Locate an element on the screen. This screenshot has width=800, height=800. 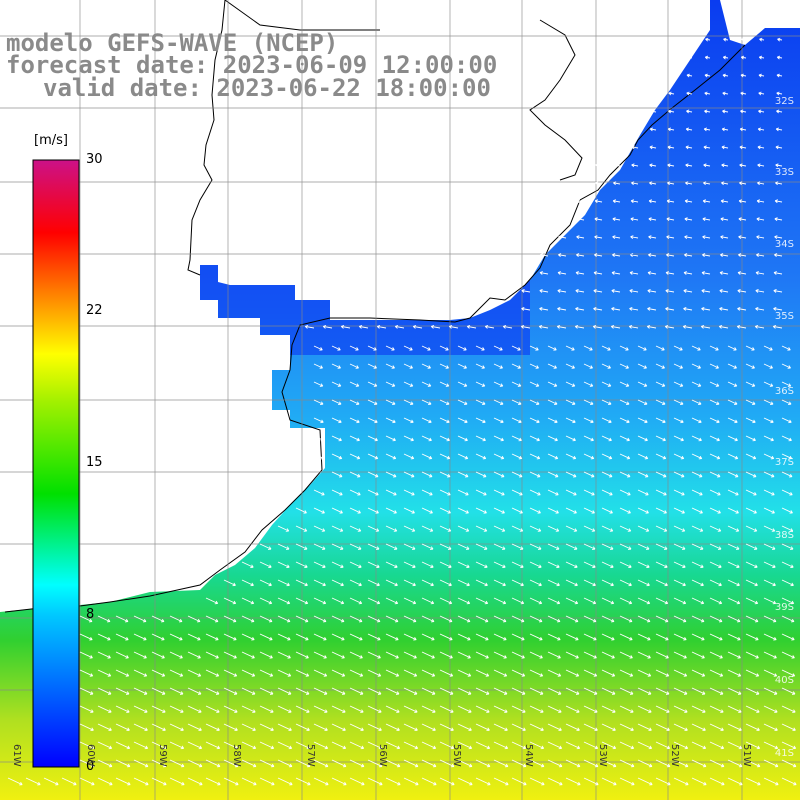
lat-label: 37S is located at coordinates (784, 462).